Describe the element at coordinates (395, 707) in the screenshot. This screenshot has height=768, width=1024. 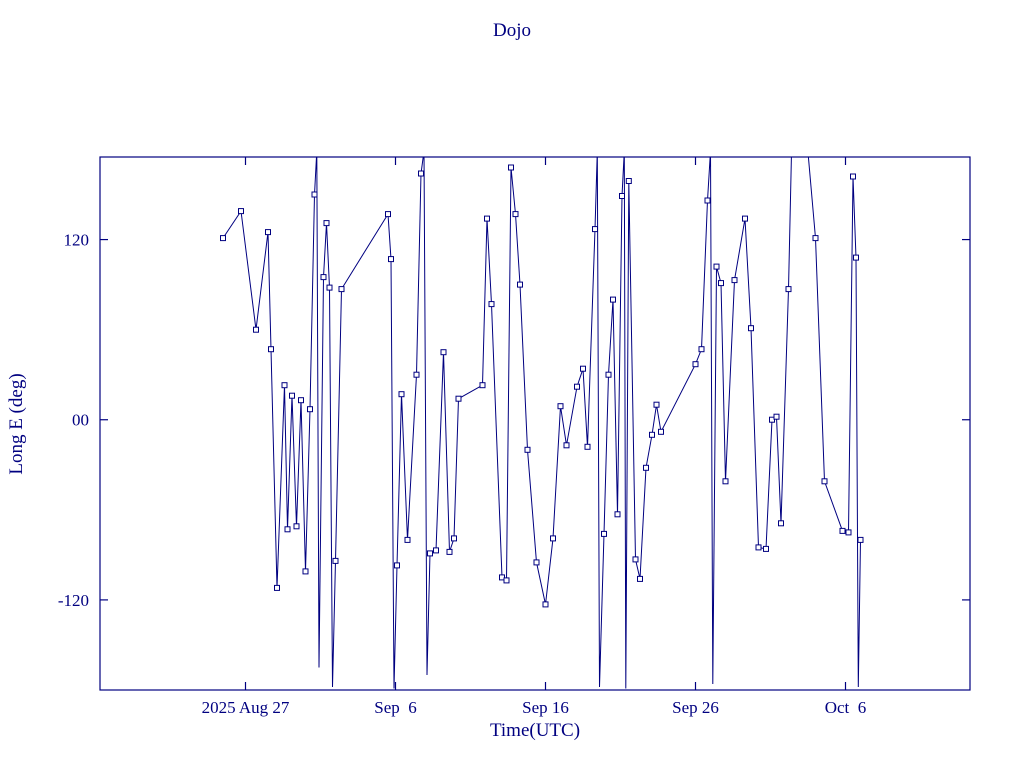
I see `x-tick-label: Sep 6` at that location.